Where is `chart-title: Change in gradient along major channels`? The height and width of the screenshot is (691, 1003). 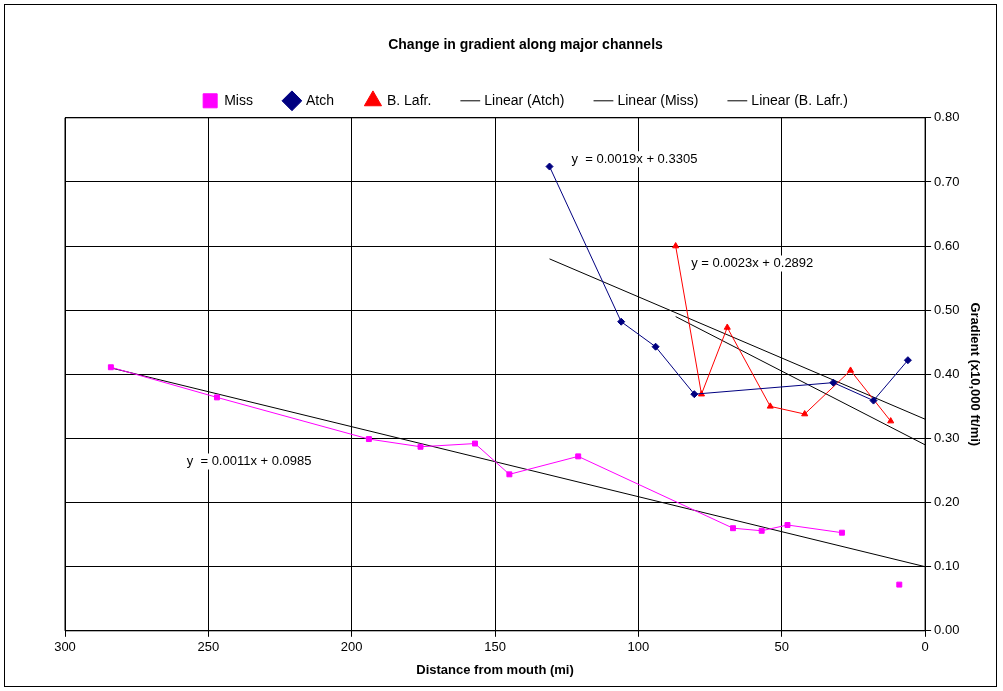 chart-title: Change in gradient along major channels is located at coordinates (526, 44).